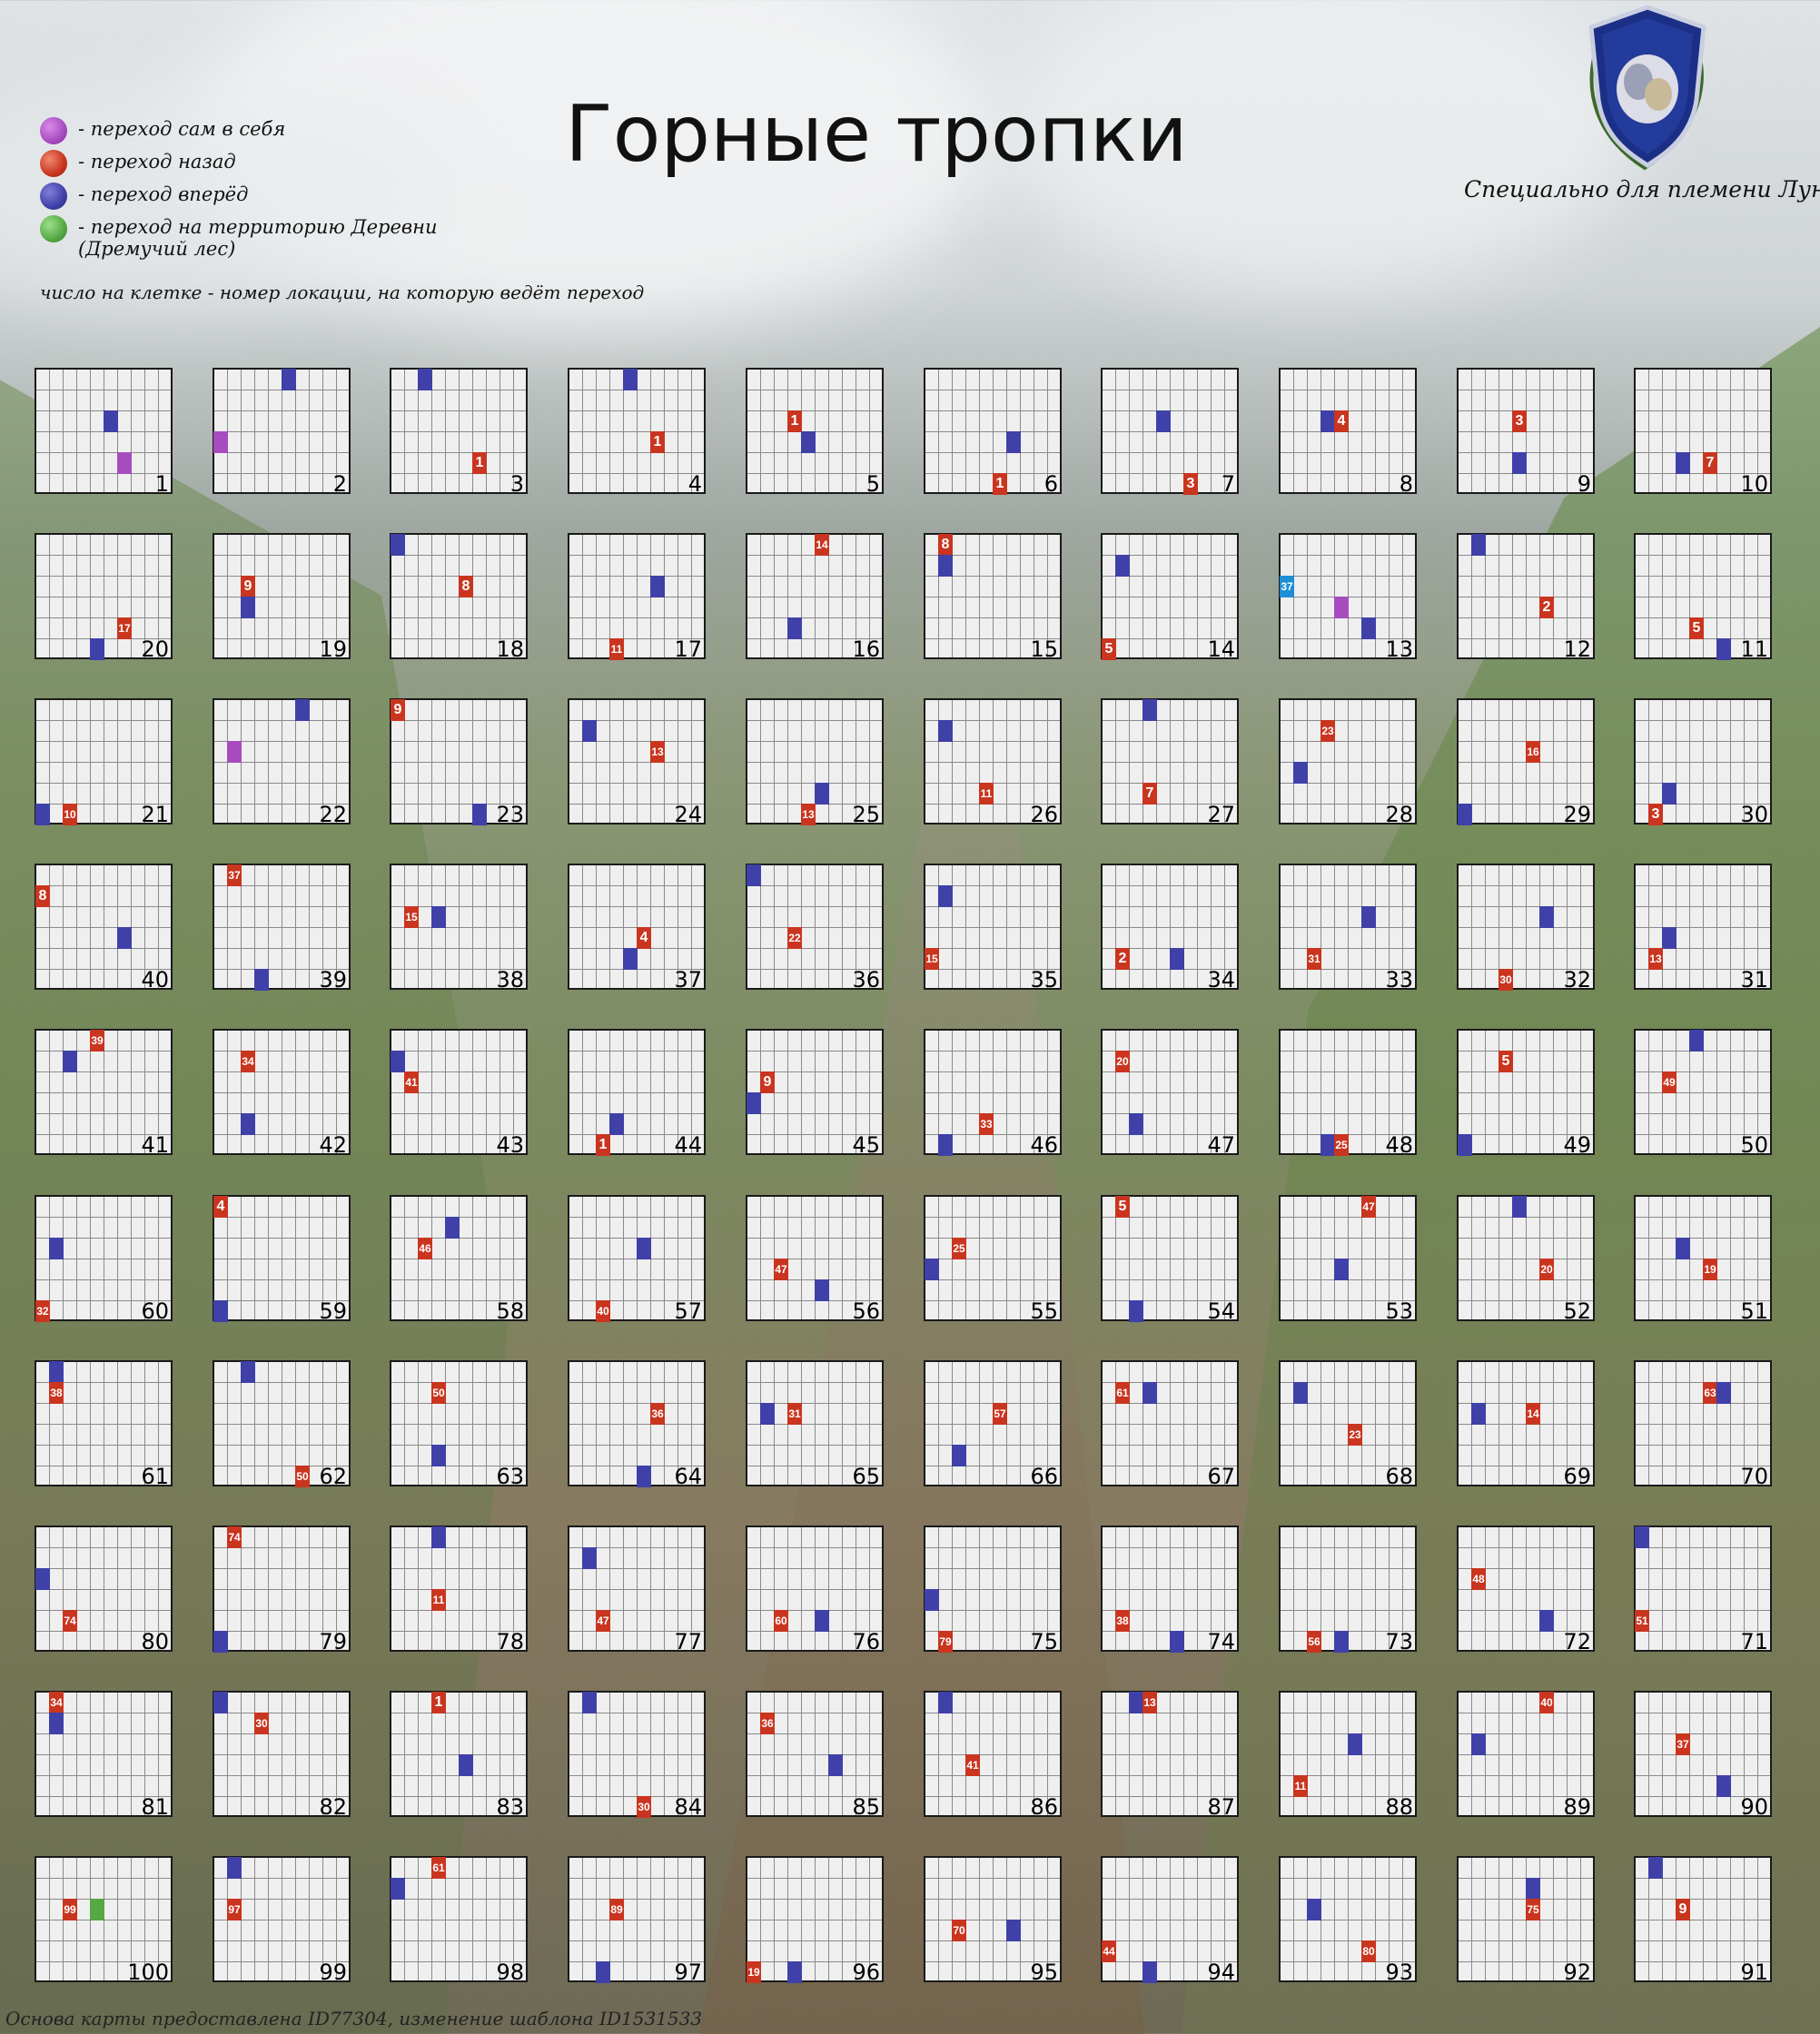 Image resolution: width=1820 pixels, height=2034 pixels. Describe the element at coordinates (603, 1311) in the screenshot. I see `transition-back: 40` at that location.